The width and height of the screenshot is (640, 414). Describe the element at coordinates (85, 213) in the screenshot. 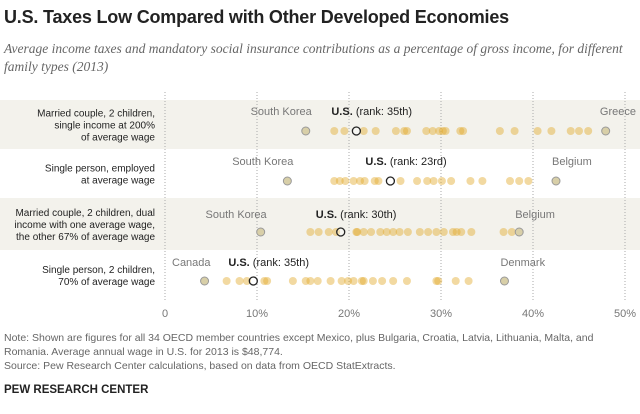

I see `row-label-line: Married couple, 2 children, dual` at that location.